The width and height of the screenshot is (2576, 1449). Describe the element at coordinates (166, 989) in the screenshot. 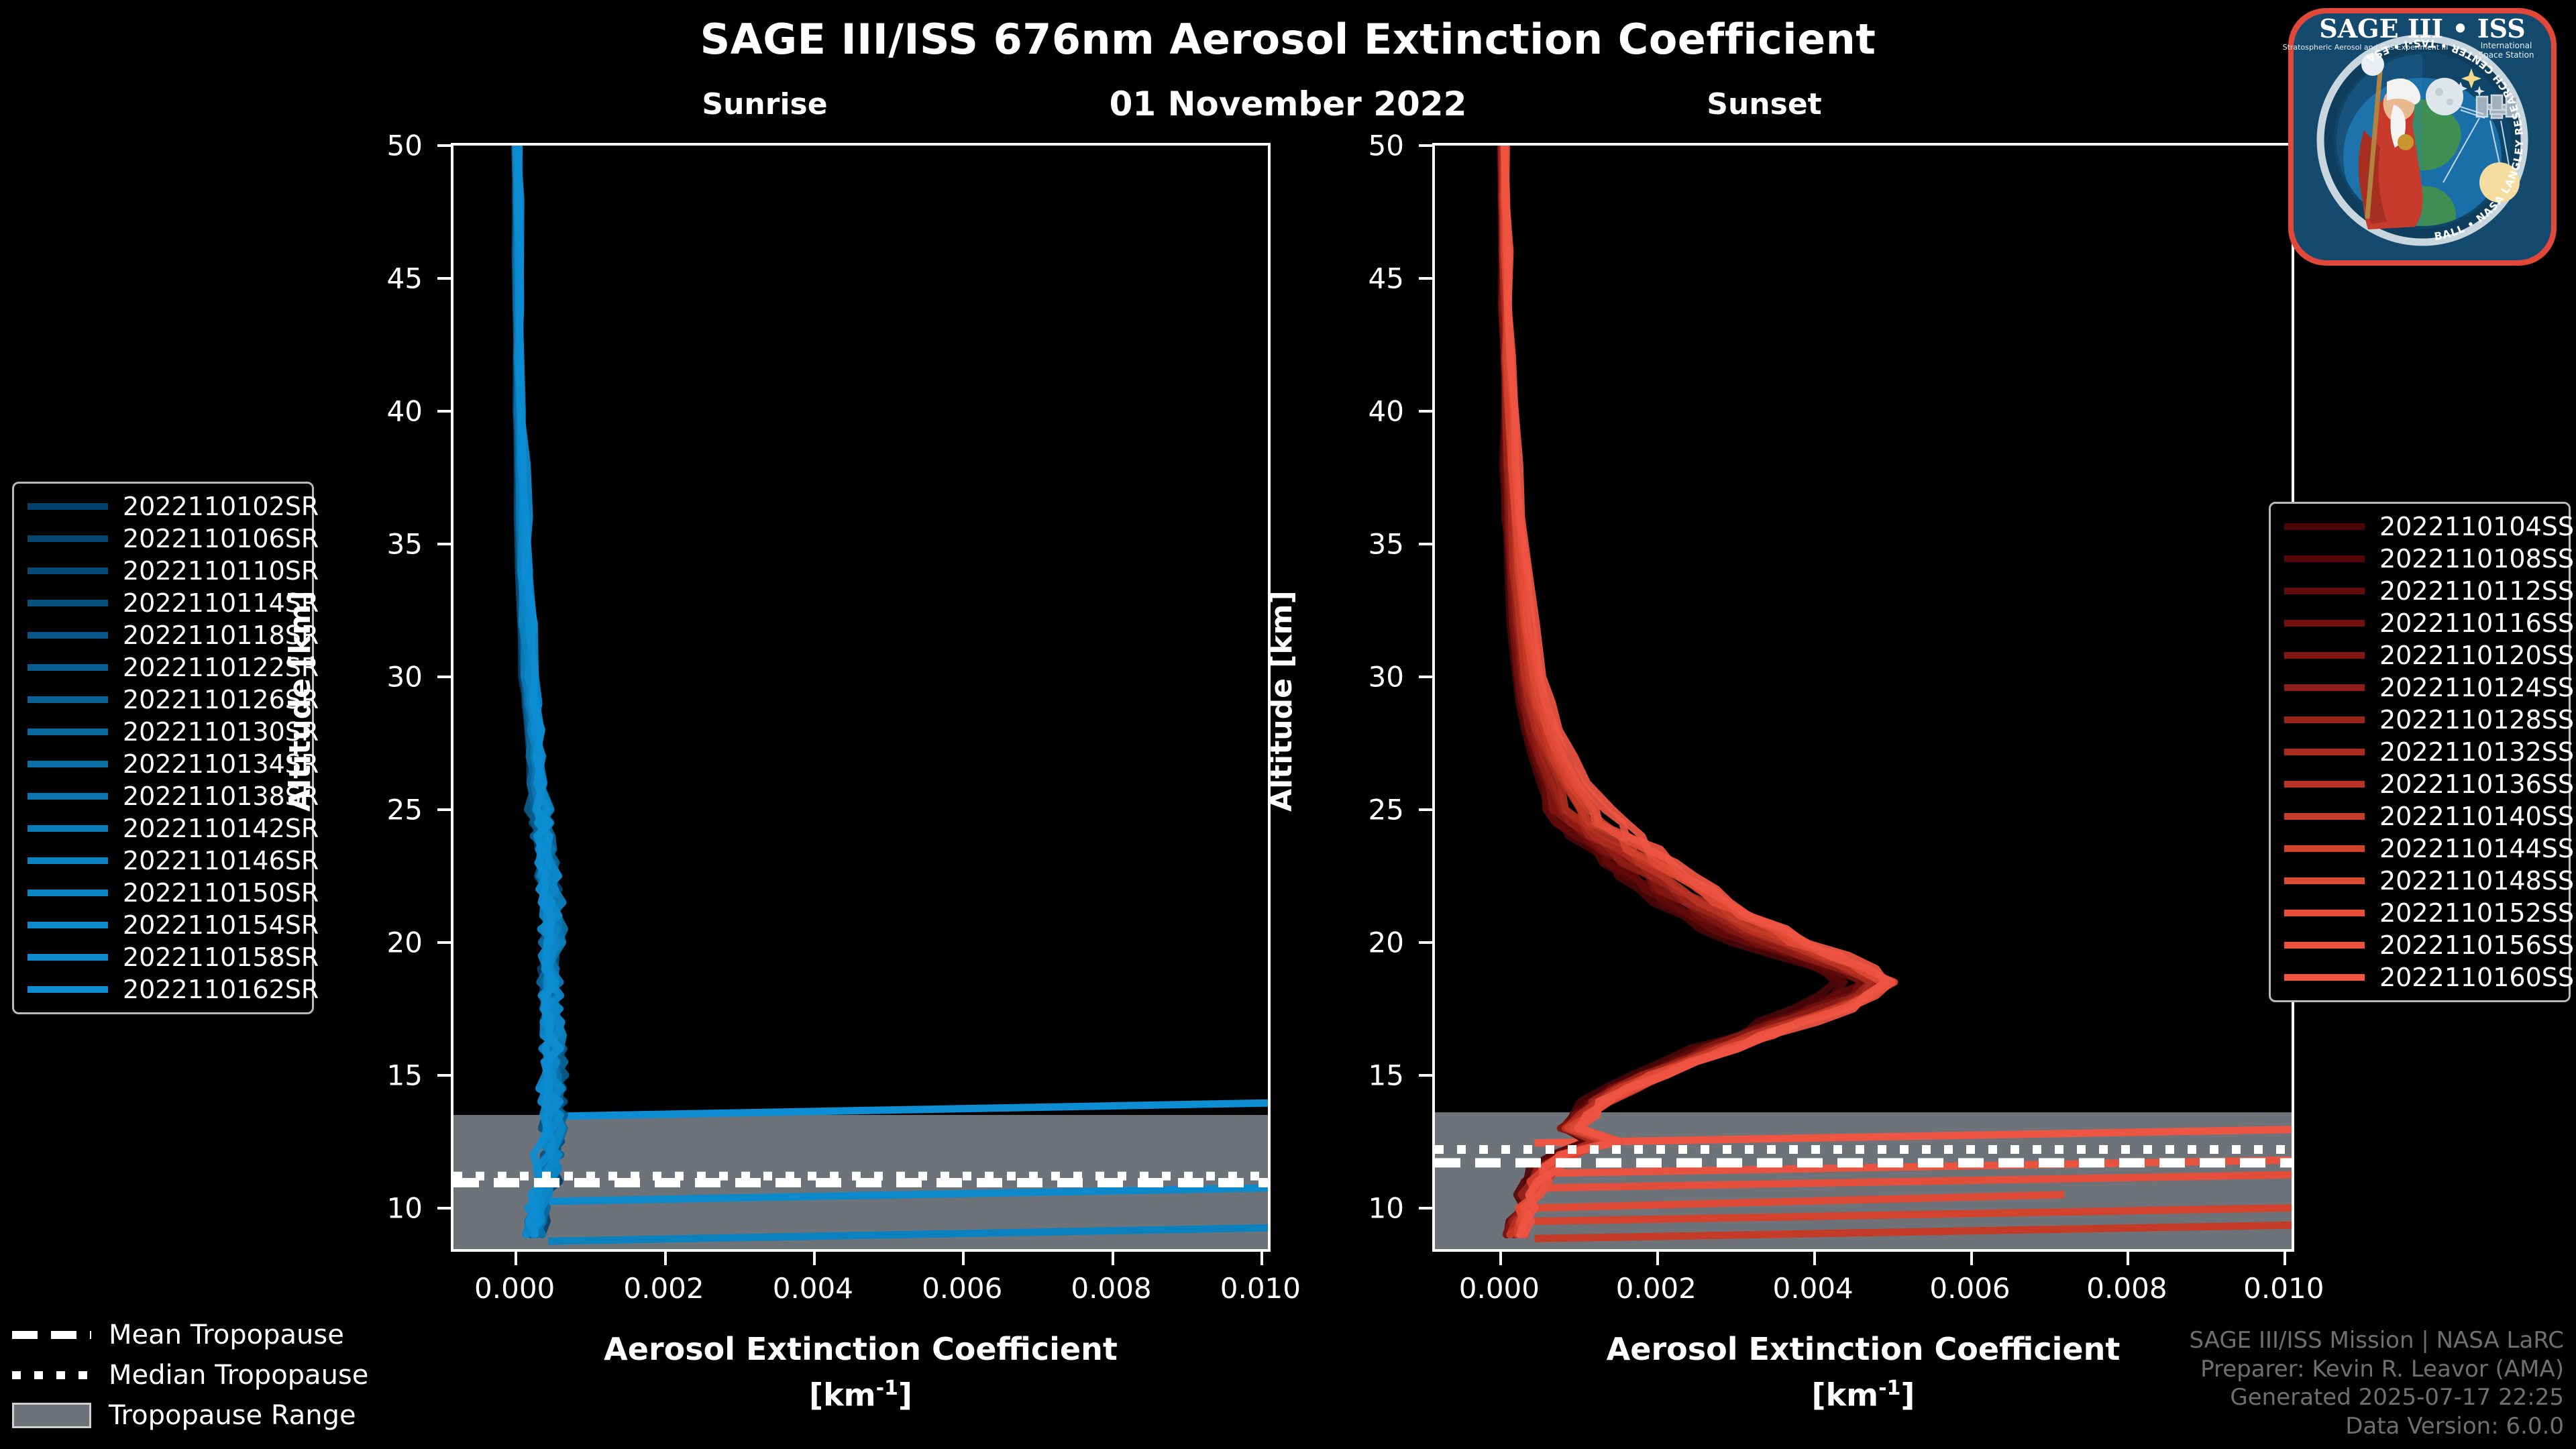

I see `sunrise-legend-item: 2022110162SR` at that location.